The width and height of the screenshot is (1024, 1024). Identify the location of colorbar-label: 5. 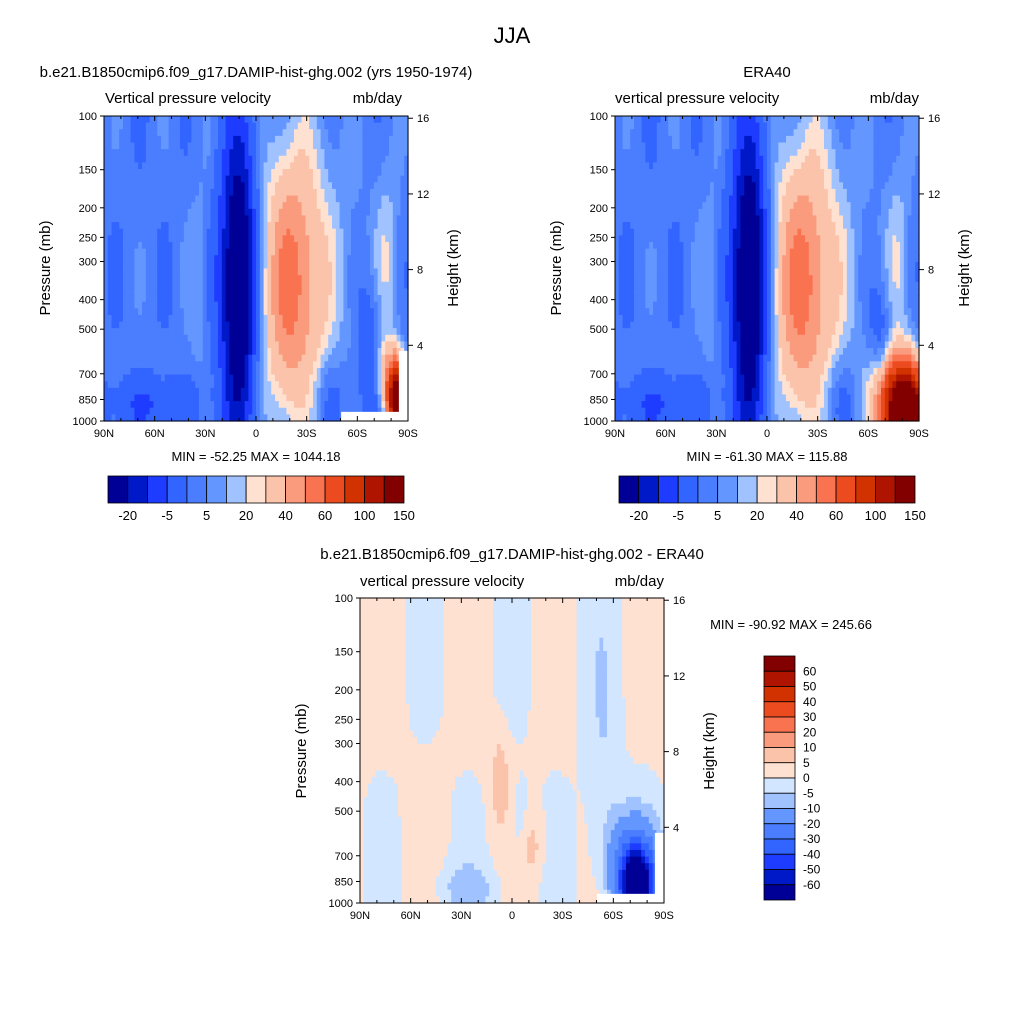
(206, 515).